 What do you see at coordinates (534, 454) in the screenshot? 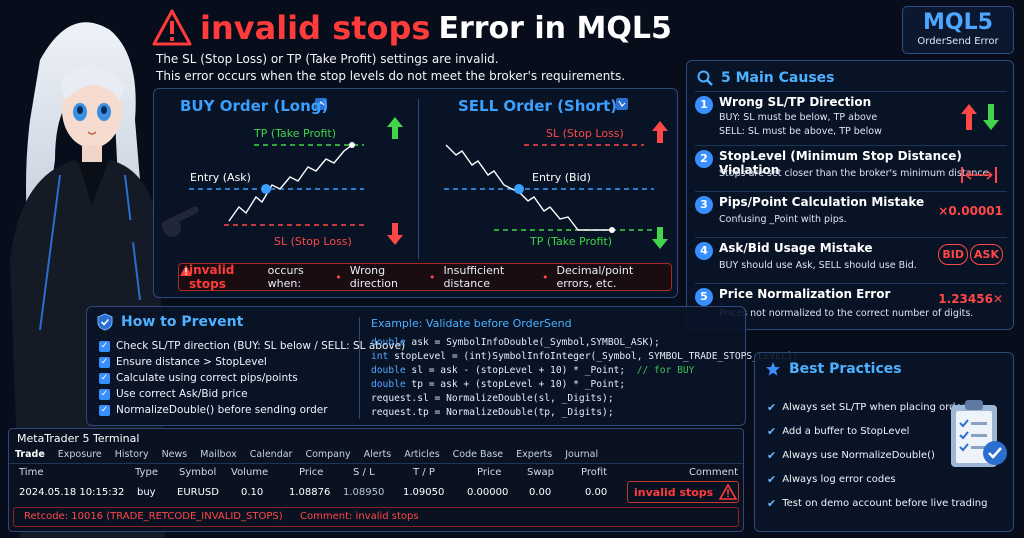
I see `tab-experts: Experts` at bounding box center [534, 454].